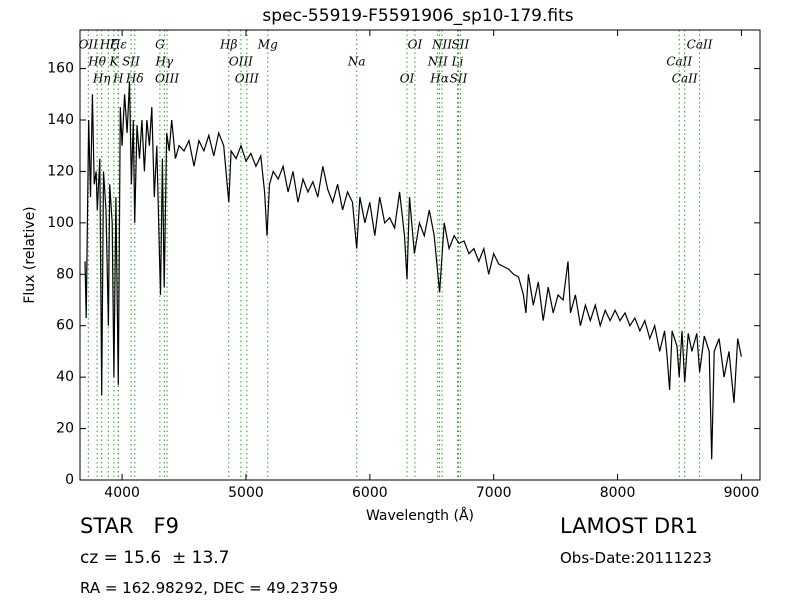 The height and width of the screenshot is (600, 800). I want to click on spectral-line-label: Li, so click(457, 62).